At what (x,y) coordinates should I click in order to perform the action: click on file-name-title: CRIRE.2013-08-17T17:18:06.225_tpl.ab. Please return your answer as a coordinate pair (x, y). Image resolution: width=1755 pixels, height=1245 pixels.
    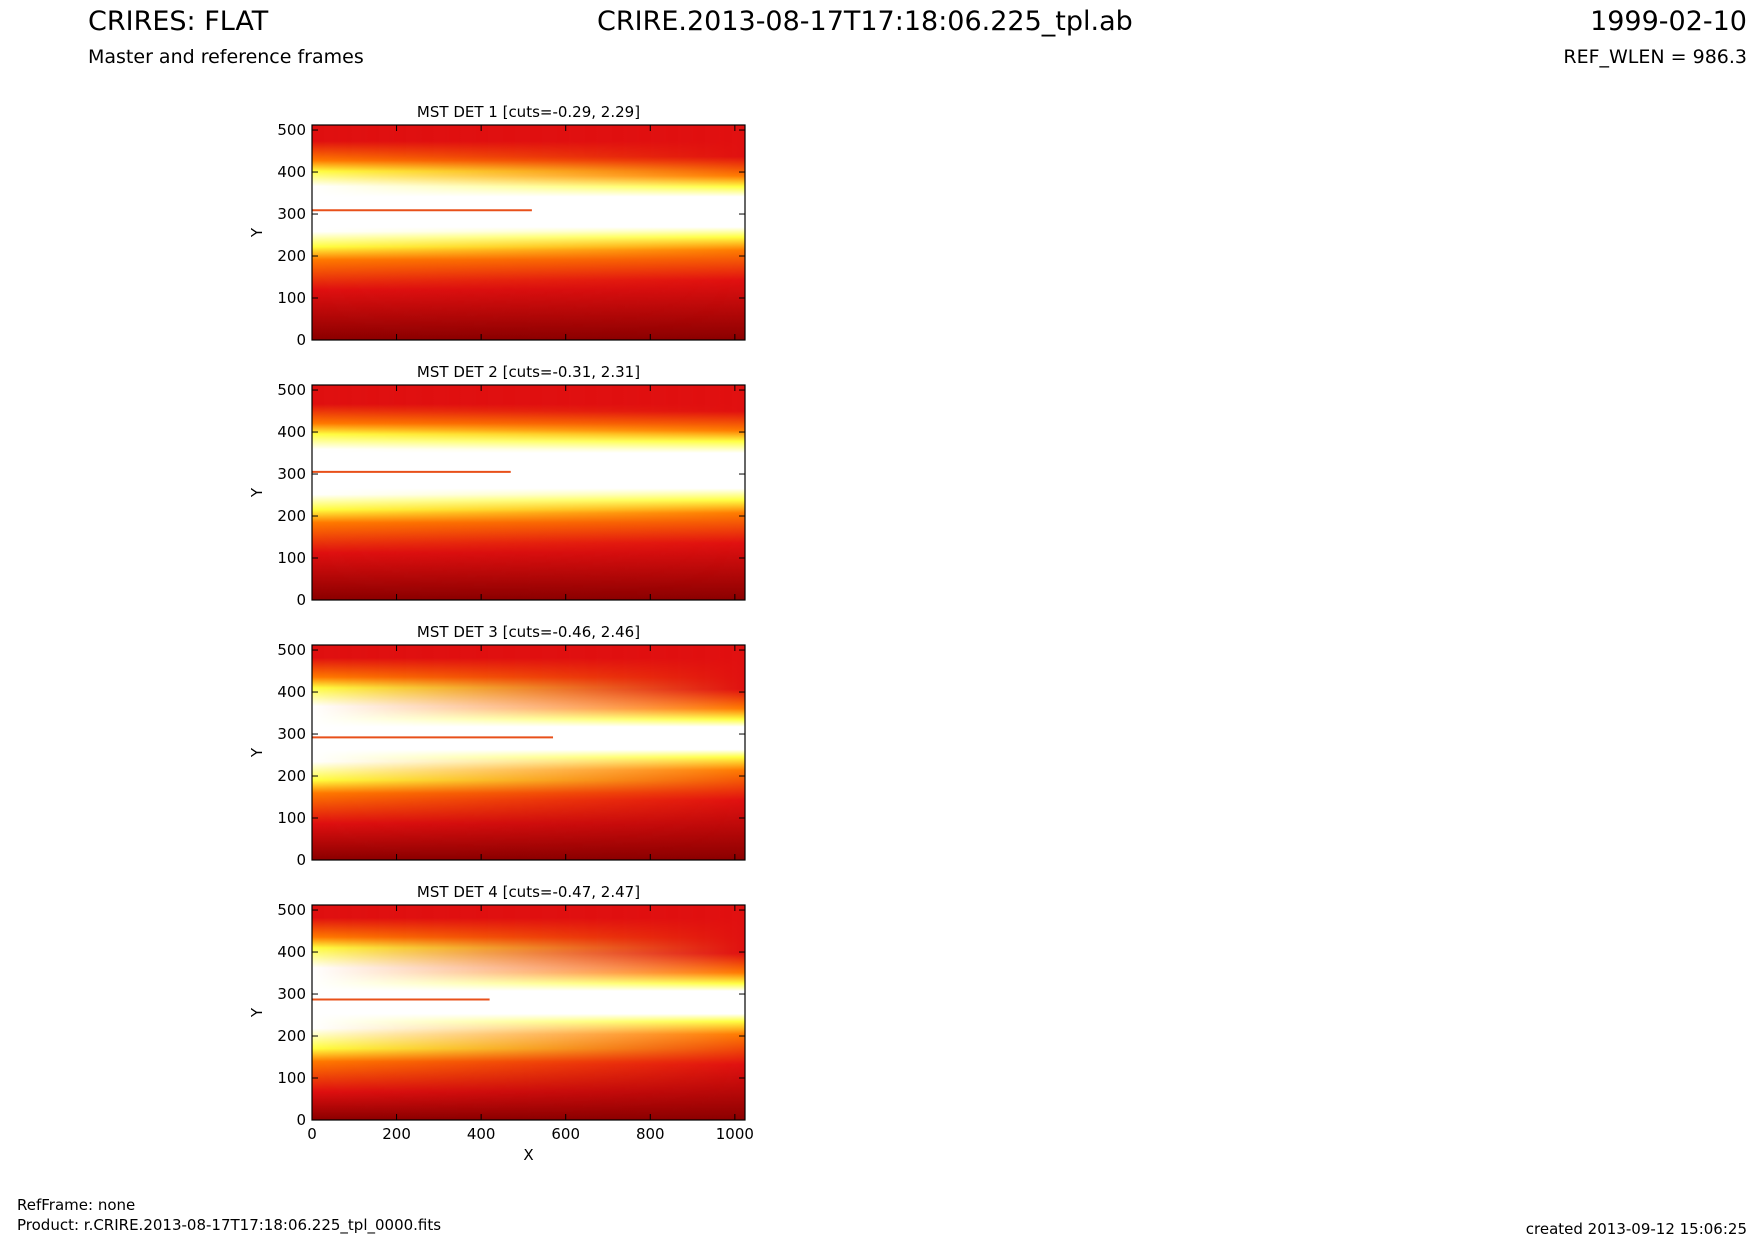
    Looking at the image, I should click on (865, 21).